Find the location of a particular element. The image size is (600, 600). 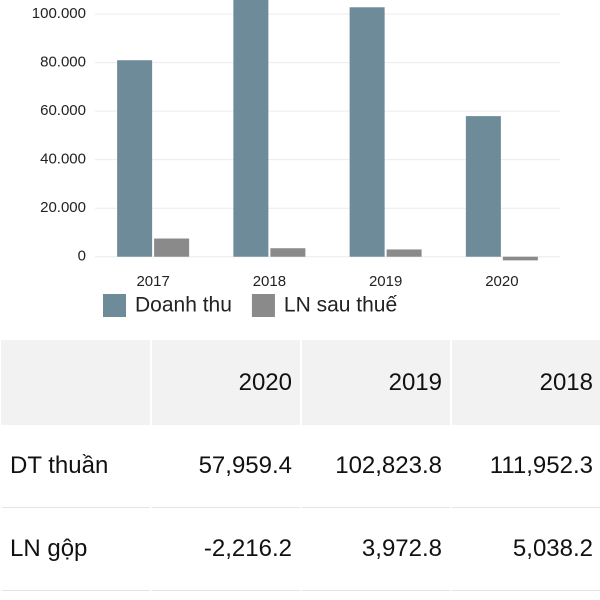

legend-label: LN sau thuế is located at coordinates (341, 305).